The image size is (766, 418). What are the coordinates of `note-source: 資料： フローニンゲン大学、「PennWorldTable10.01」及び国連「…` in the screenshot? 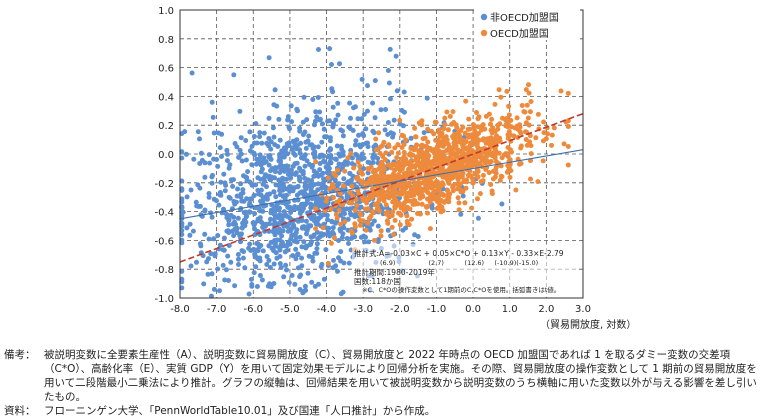 It's located at (384, 411).